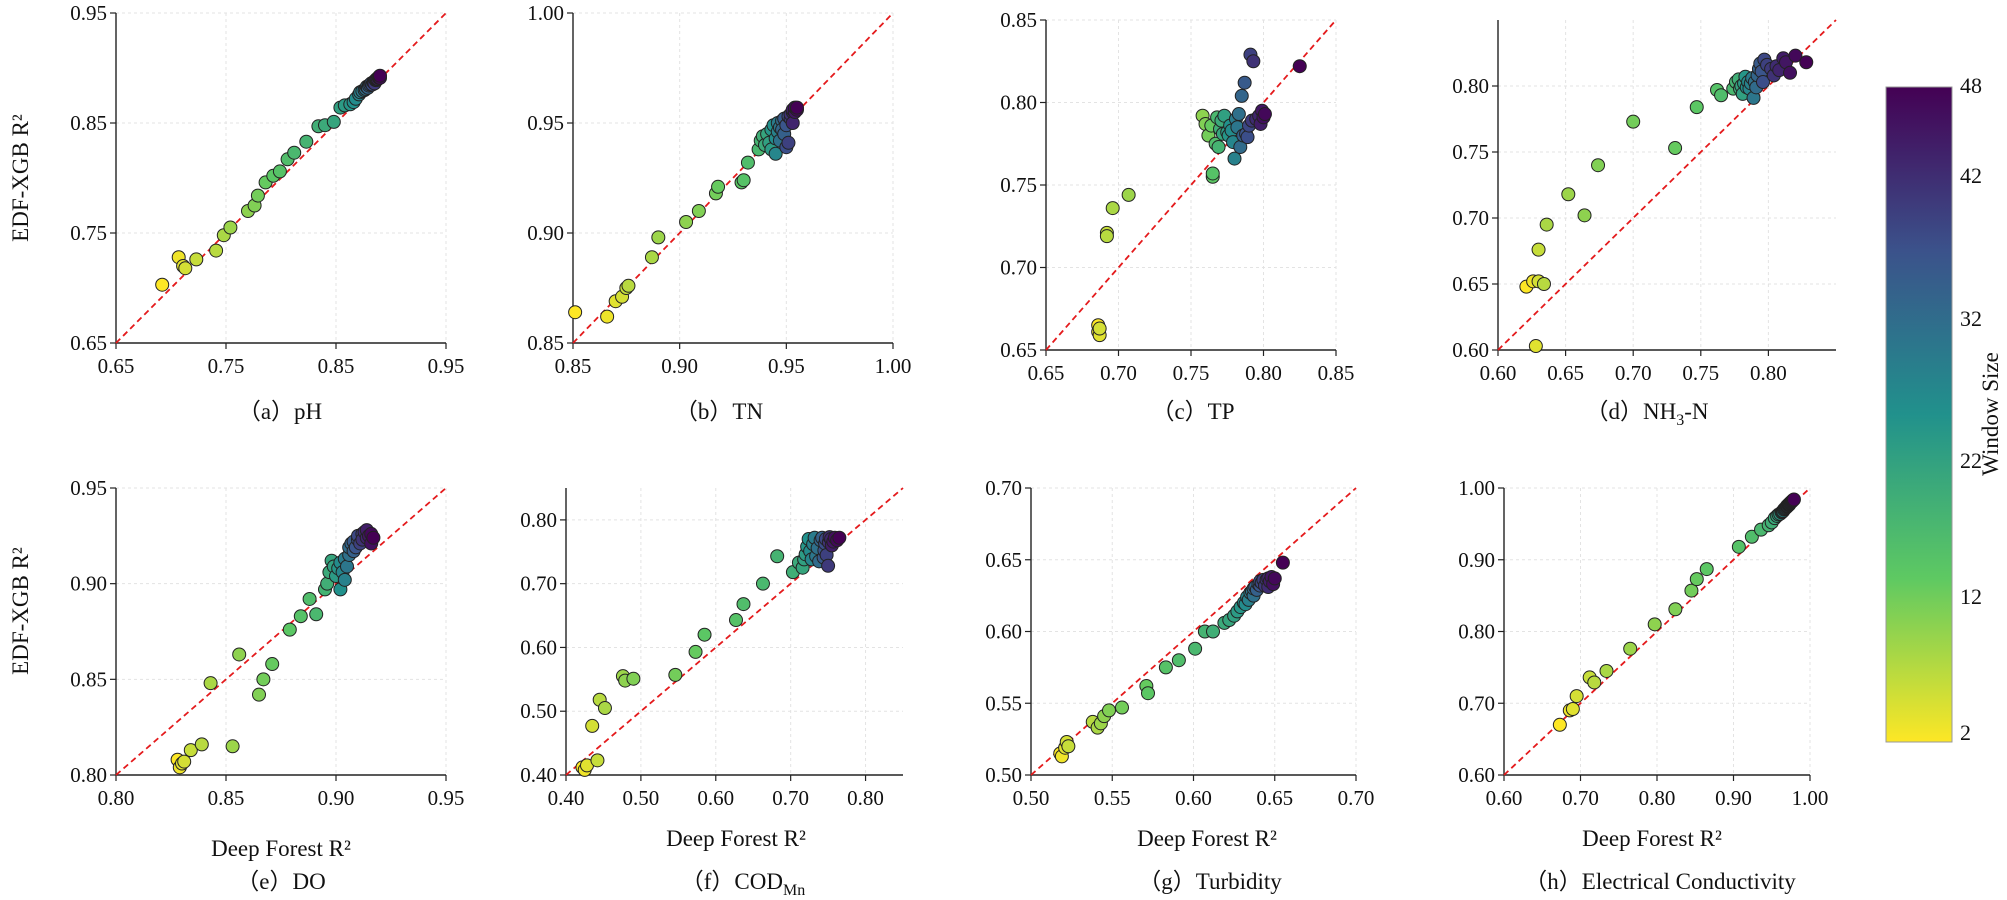 Image resolution: width=2007 pixels, height=900 pixels. What do you see at coordinates (1944, 409) in the screenshot?
I see `colorbar: 48 42 32 22 12 2 Window Size` at bounding box center [1944, 409].